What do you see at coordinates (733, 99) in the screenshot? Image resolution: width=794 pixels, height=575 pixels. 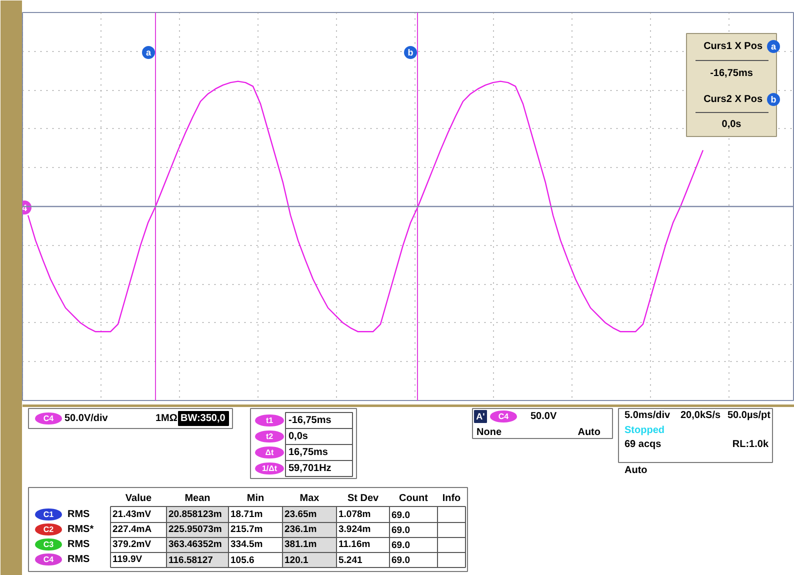 I see `annotation: Curs2 X Pos` at bounding box center [733, 99].